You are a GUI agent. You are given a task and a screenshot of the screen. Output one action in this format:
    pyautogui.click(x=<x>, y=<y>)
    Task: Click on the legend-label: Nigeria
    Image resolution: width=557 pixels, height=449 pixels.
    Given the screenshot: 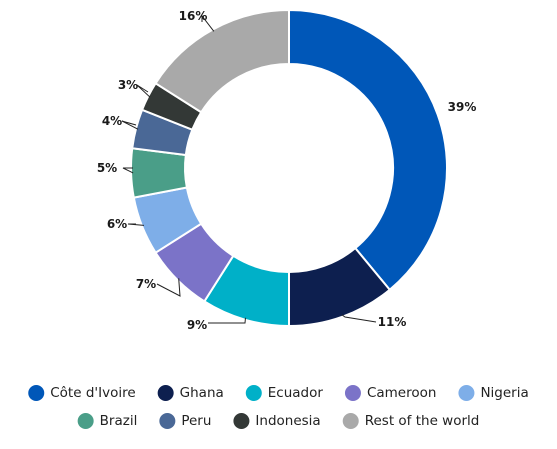 What is the action you would take?
    pyautogui.click(x=504, y=393)
    